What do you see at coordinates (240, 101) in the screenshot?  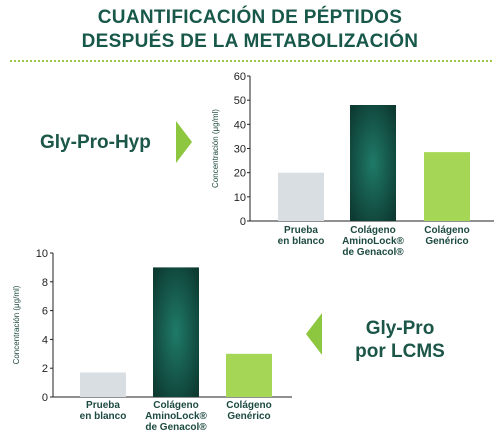 I see `y-tick-label: 50` at bounding box center [240, 101].